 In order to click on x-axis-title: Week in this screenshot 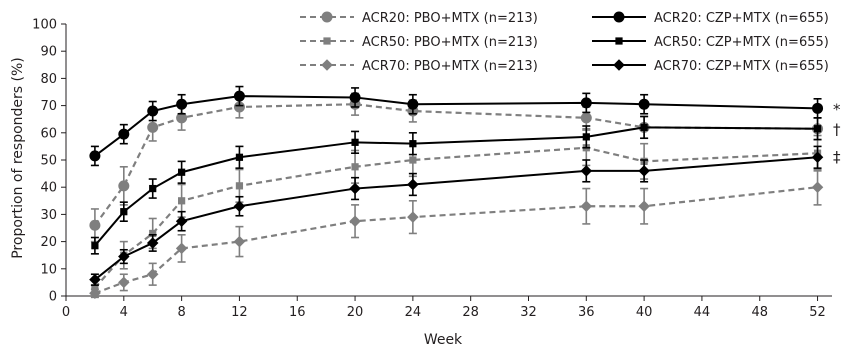, I will do `click(443, 340)`.